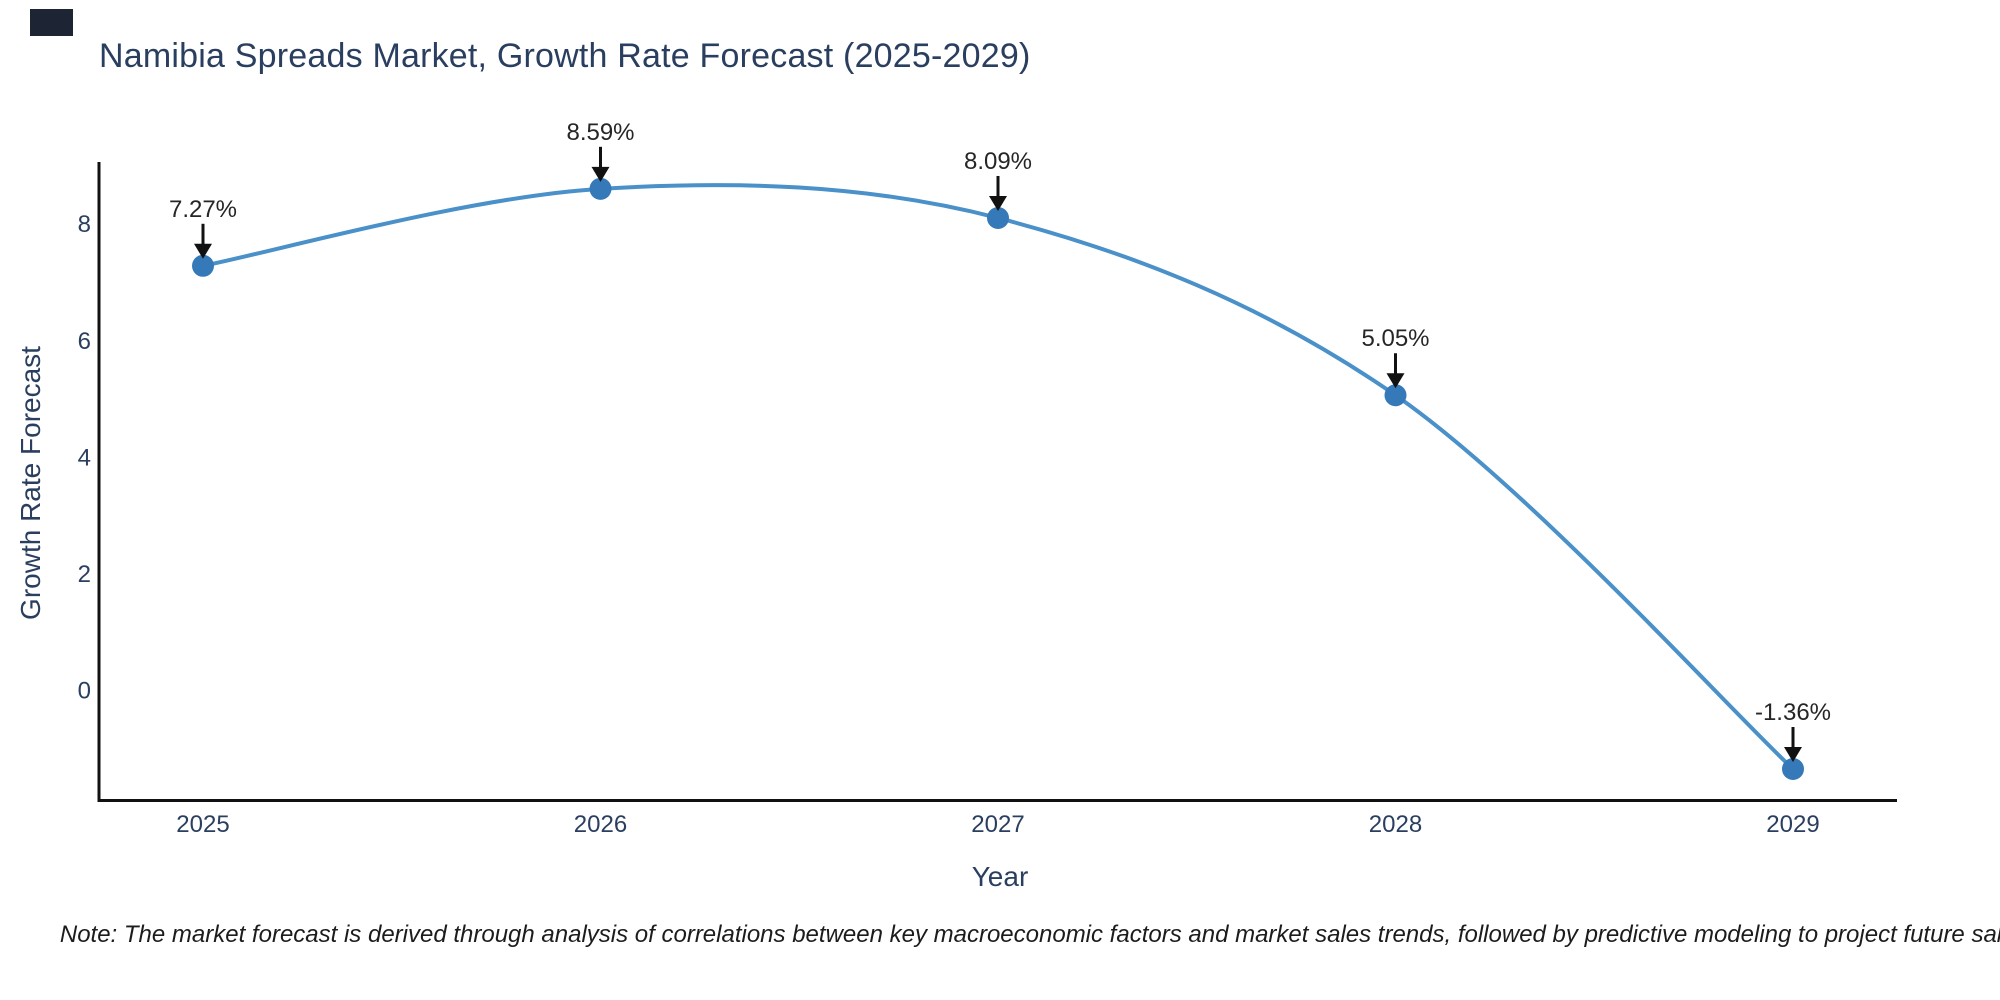  What do you see at coordinates (1395, 338) in the screenshot?
I see `data-point-value-label: 5.05%` at bounding box center [1395, 338].